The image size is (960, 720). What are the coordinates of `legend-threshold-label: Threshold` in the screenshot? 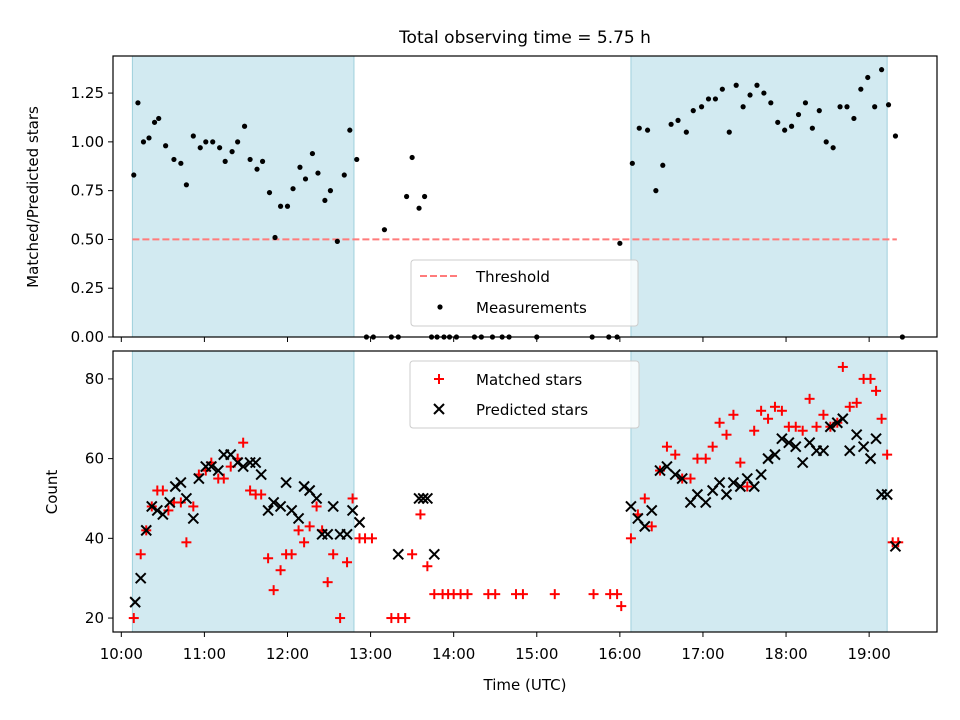 It's located at (512, 277).